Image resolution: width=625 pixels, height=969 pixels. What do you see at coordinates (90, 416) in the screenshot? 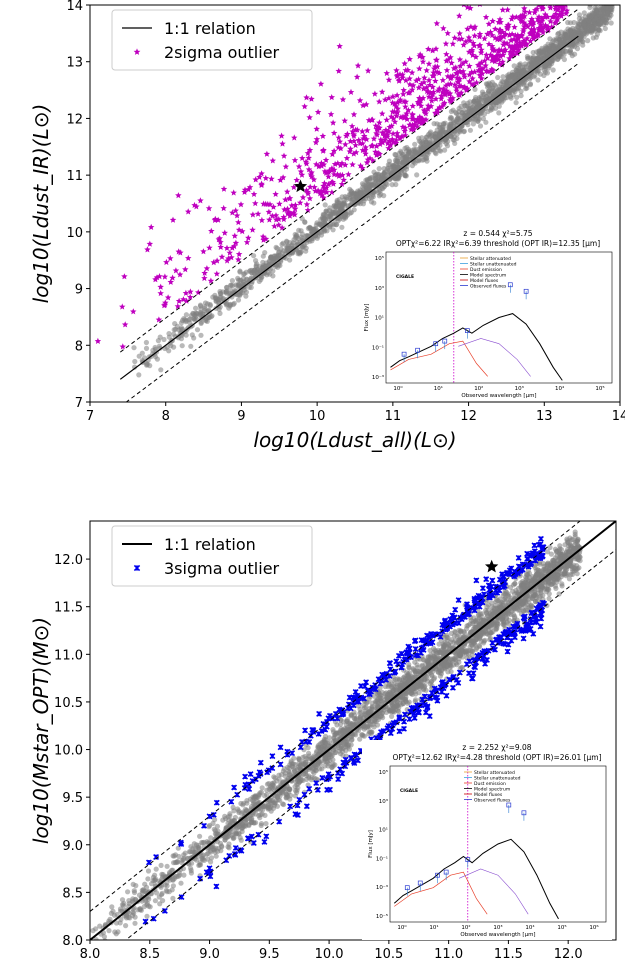
I see `x-tick-label: 7` at bounding box center [90, 416].